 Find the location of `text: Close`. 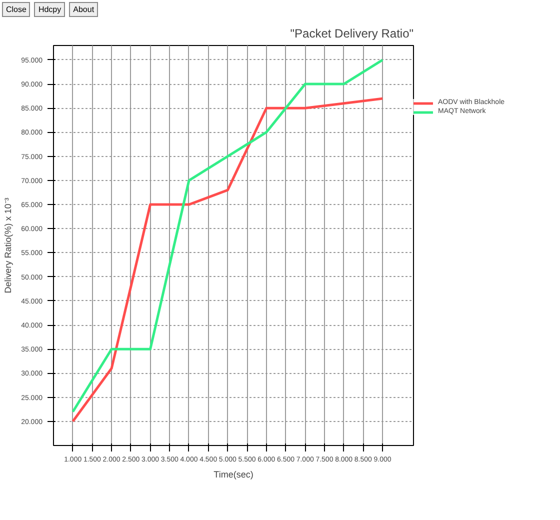

text: Close is located at coordinates (16, 10).